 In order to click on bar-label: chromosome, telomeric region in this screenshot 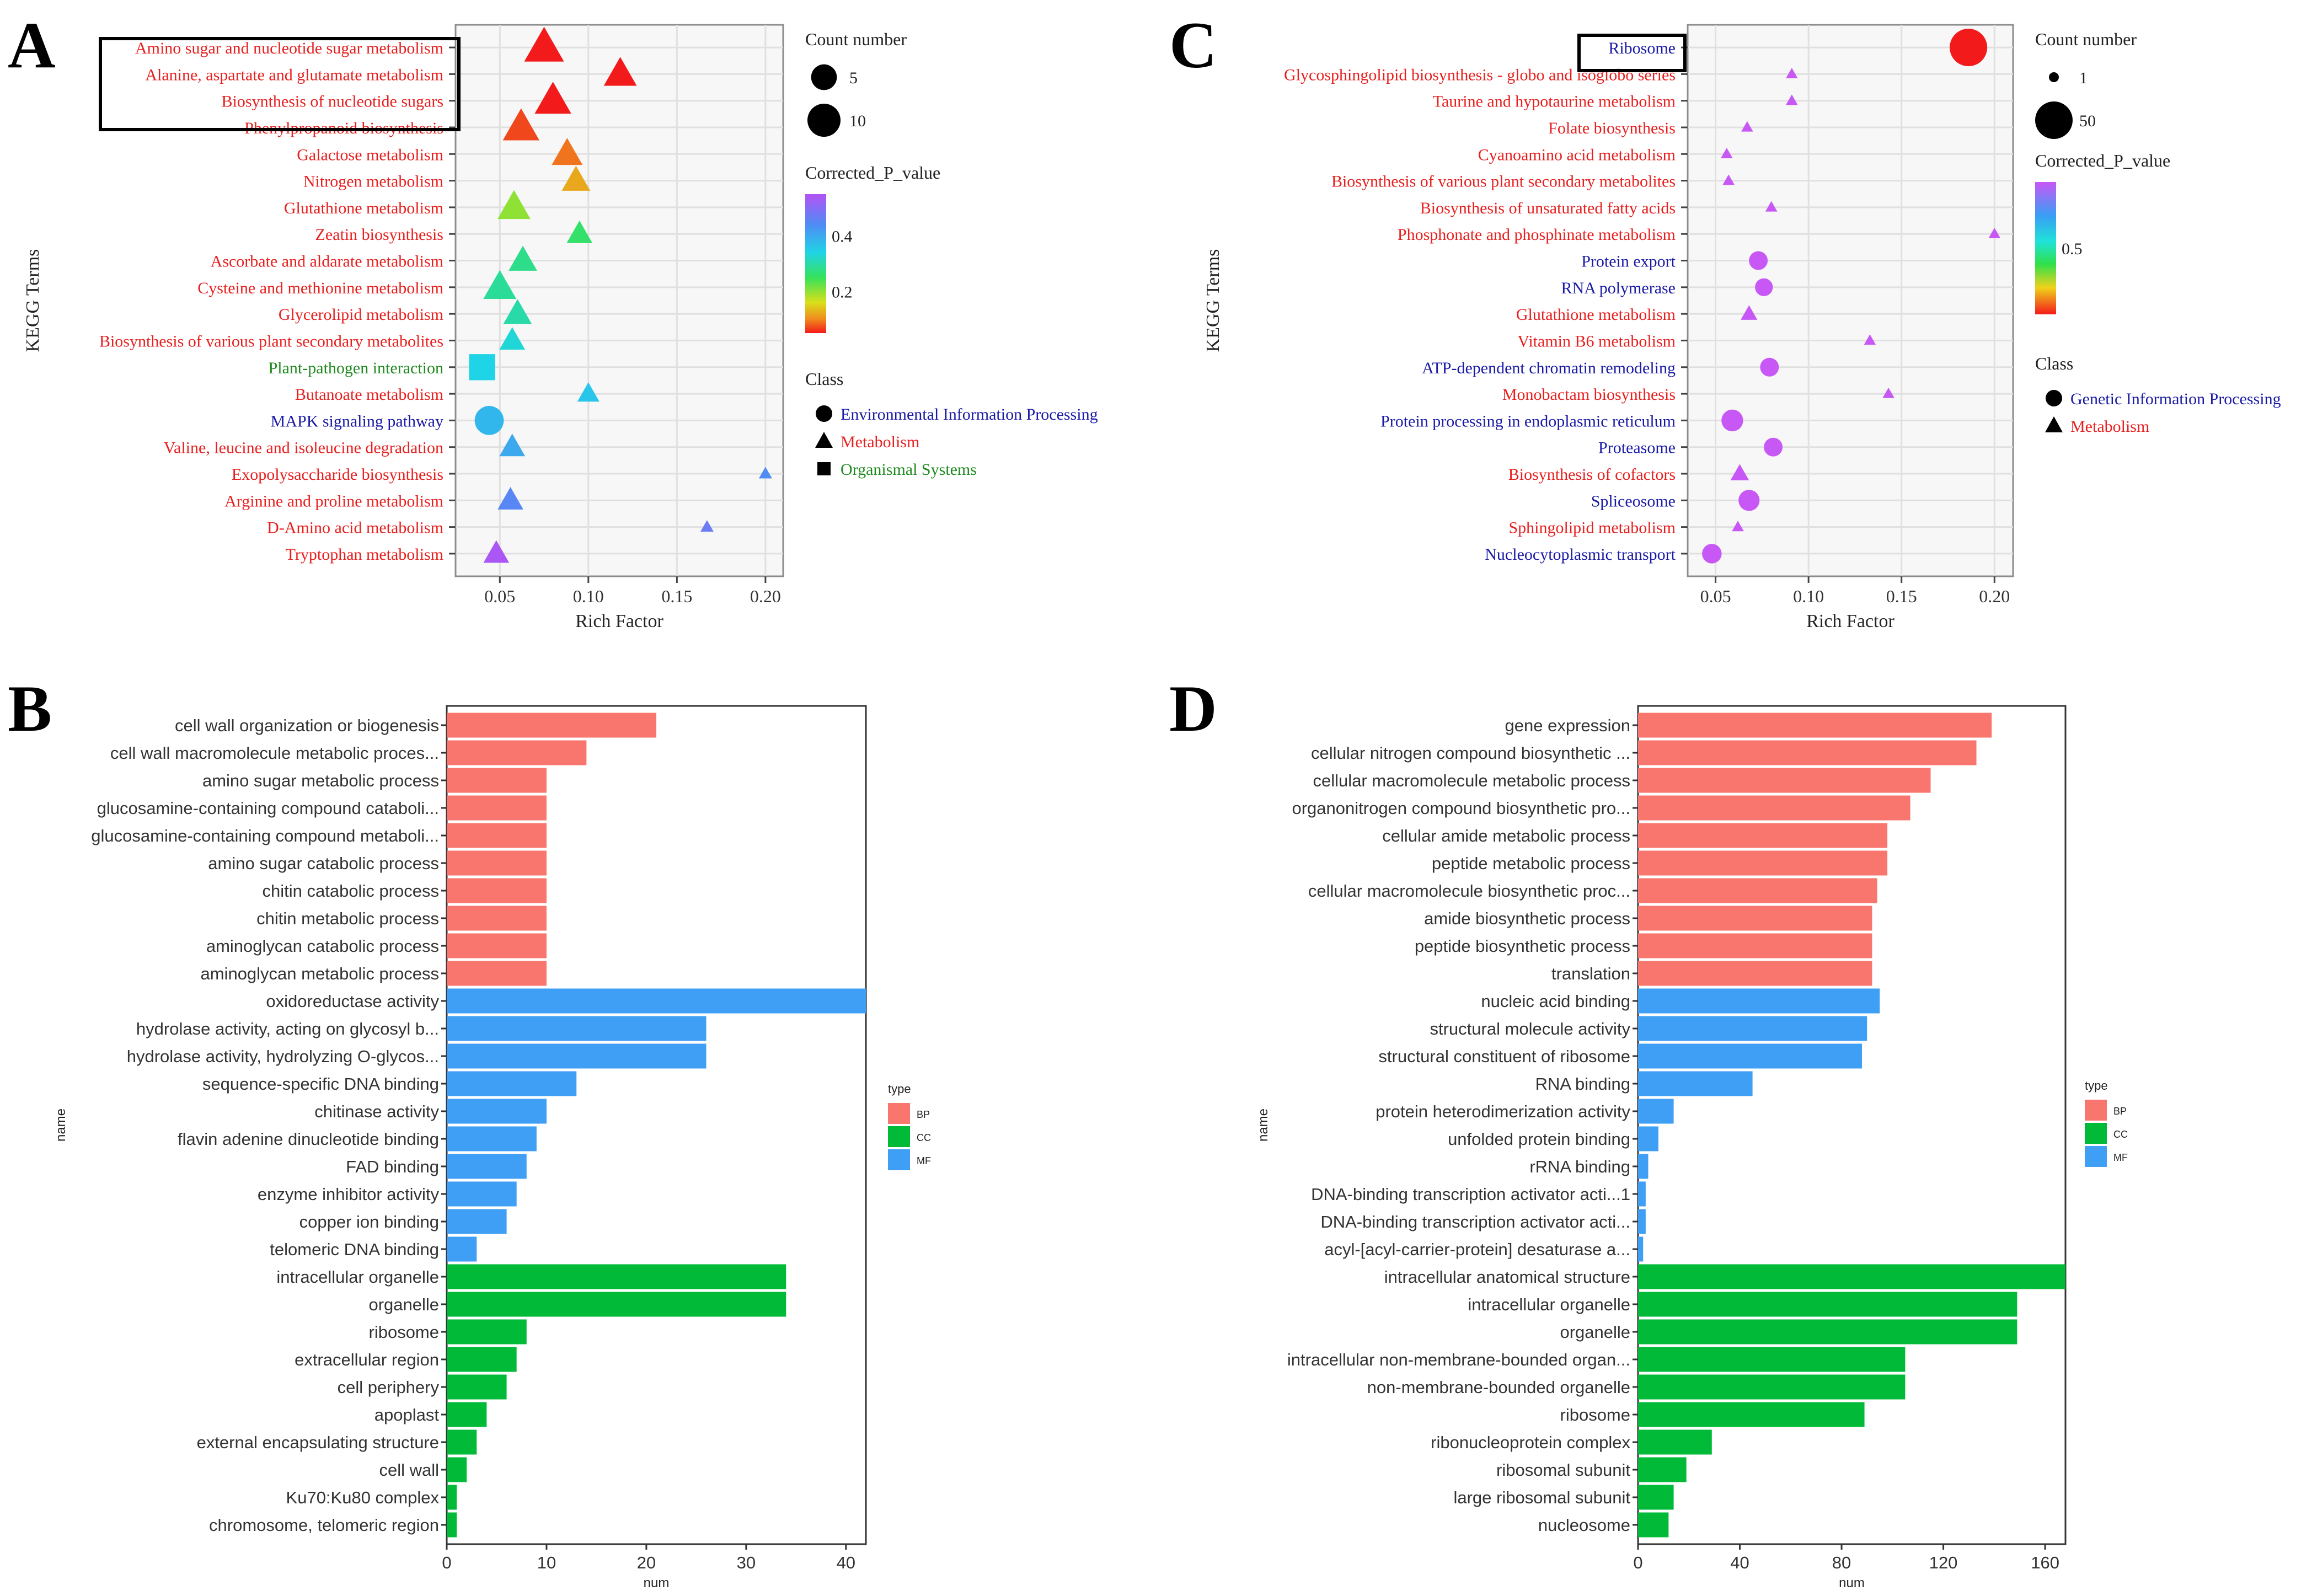, I will do `click(324, 1525)`.